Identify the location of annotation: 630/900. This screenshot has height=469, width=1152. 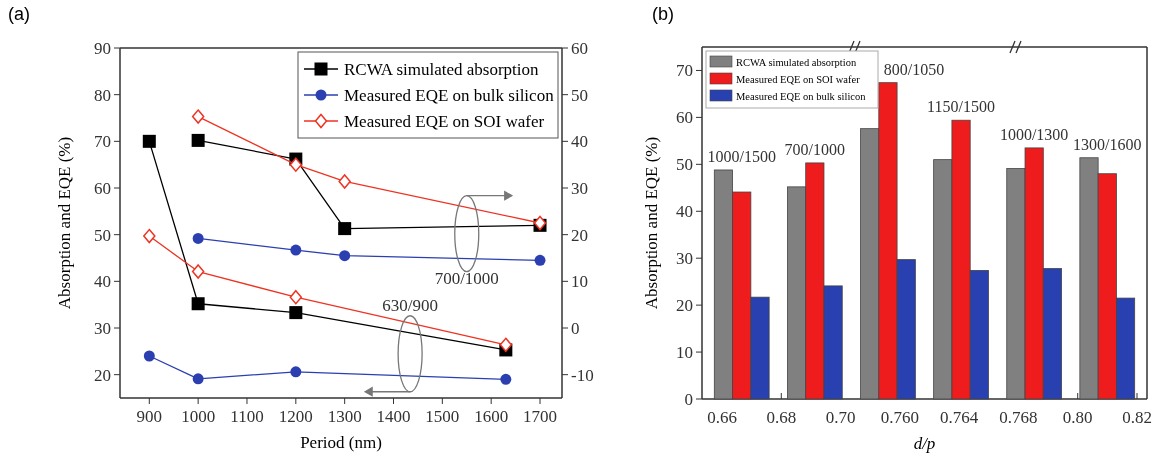
(410, 305).